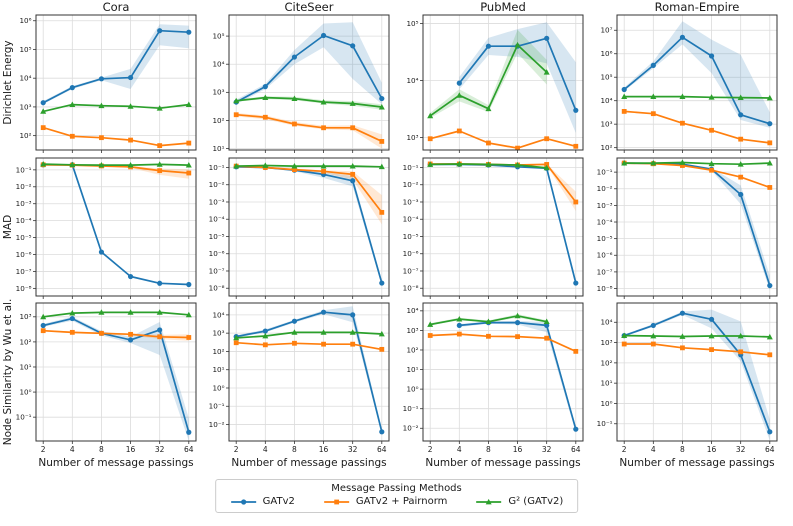  What do you see at coordinates (43, 449) in the screenshot?
I see `x-tick-label: 2` at bounding box center [43, 449].